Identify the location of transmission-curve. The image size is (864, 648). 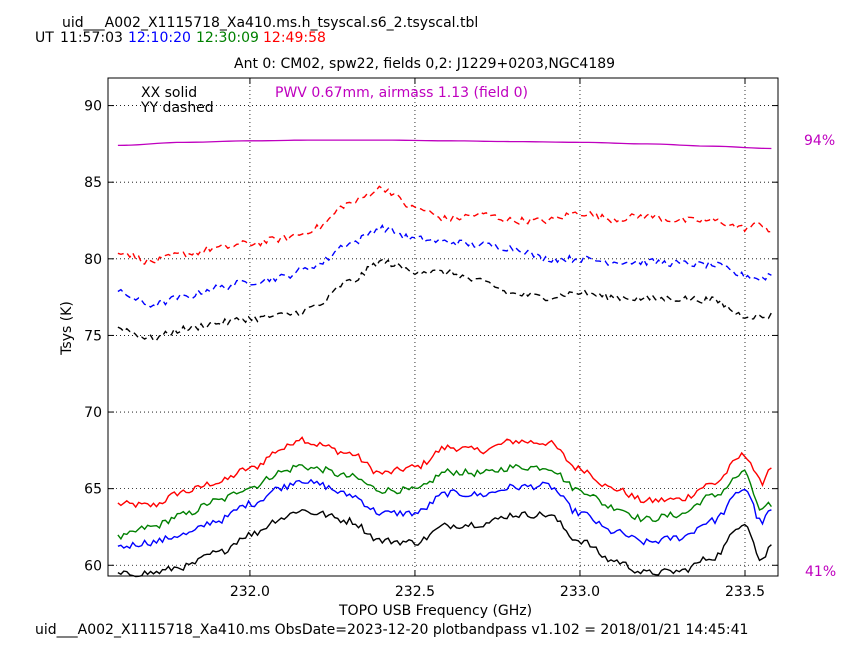
(444, 144).